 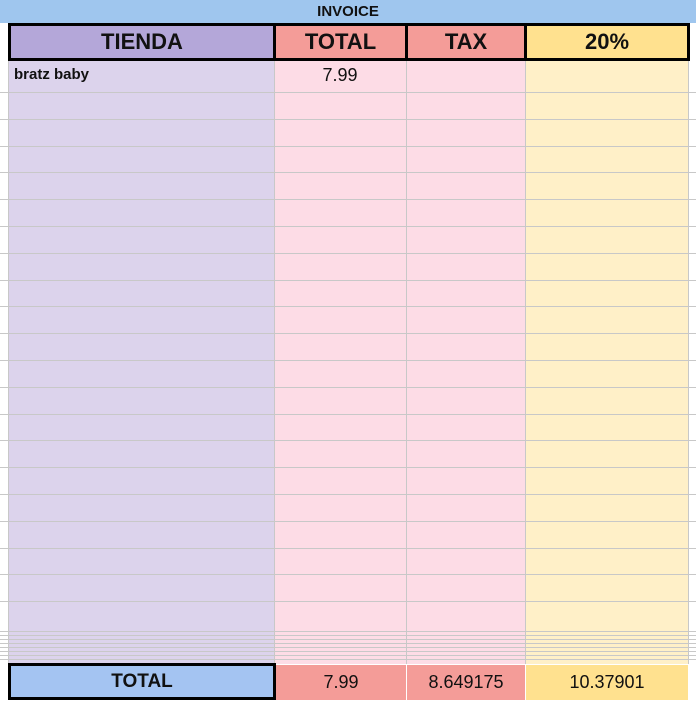 What do you see at coordinates (142, 42) in the screenshot?
I see `header-cell: TIENDA` at bounding box center [142, 42].